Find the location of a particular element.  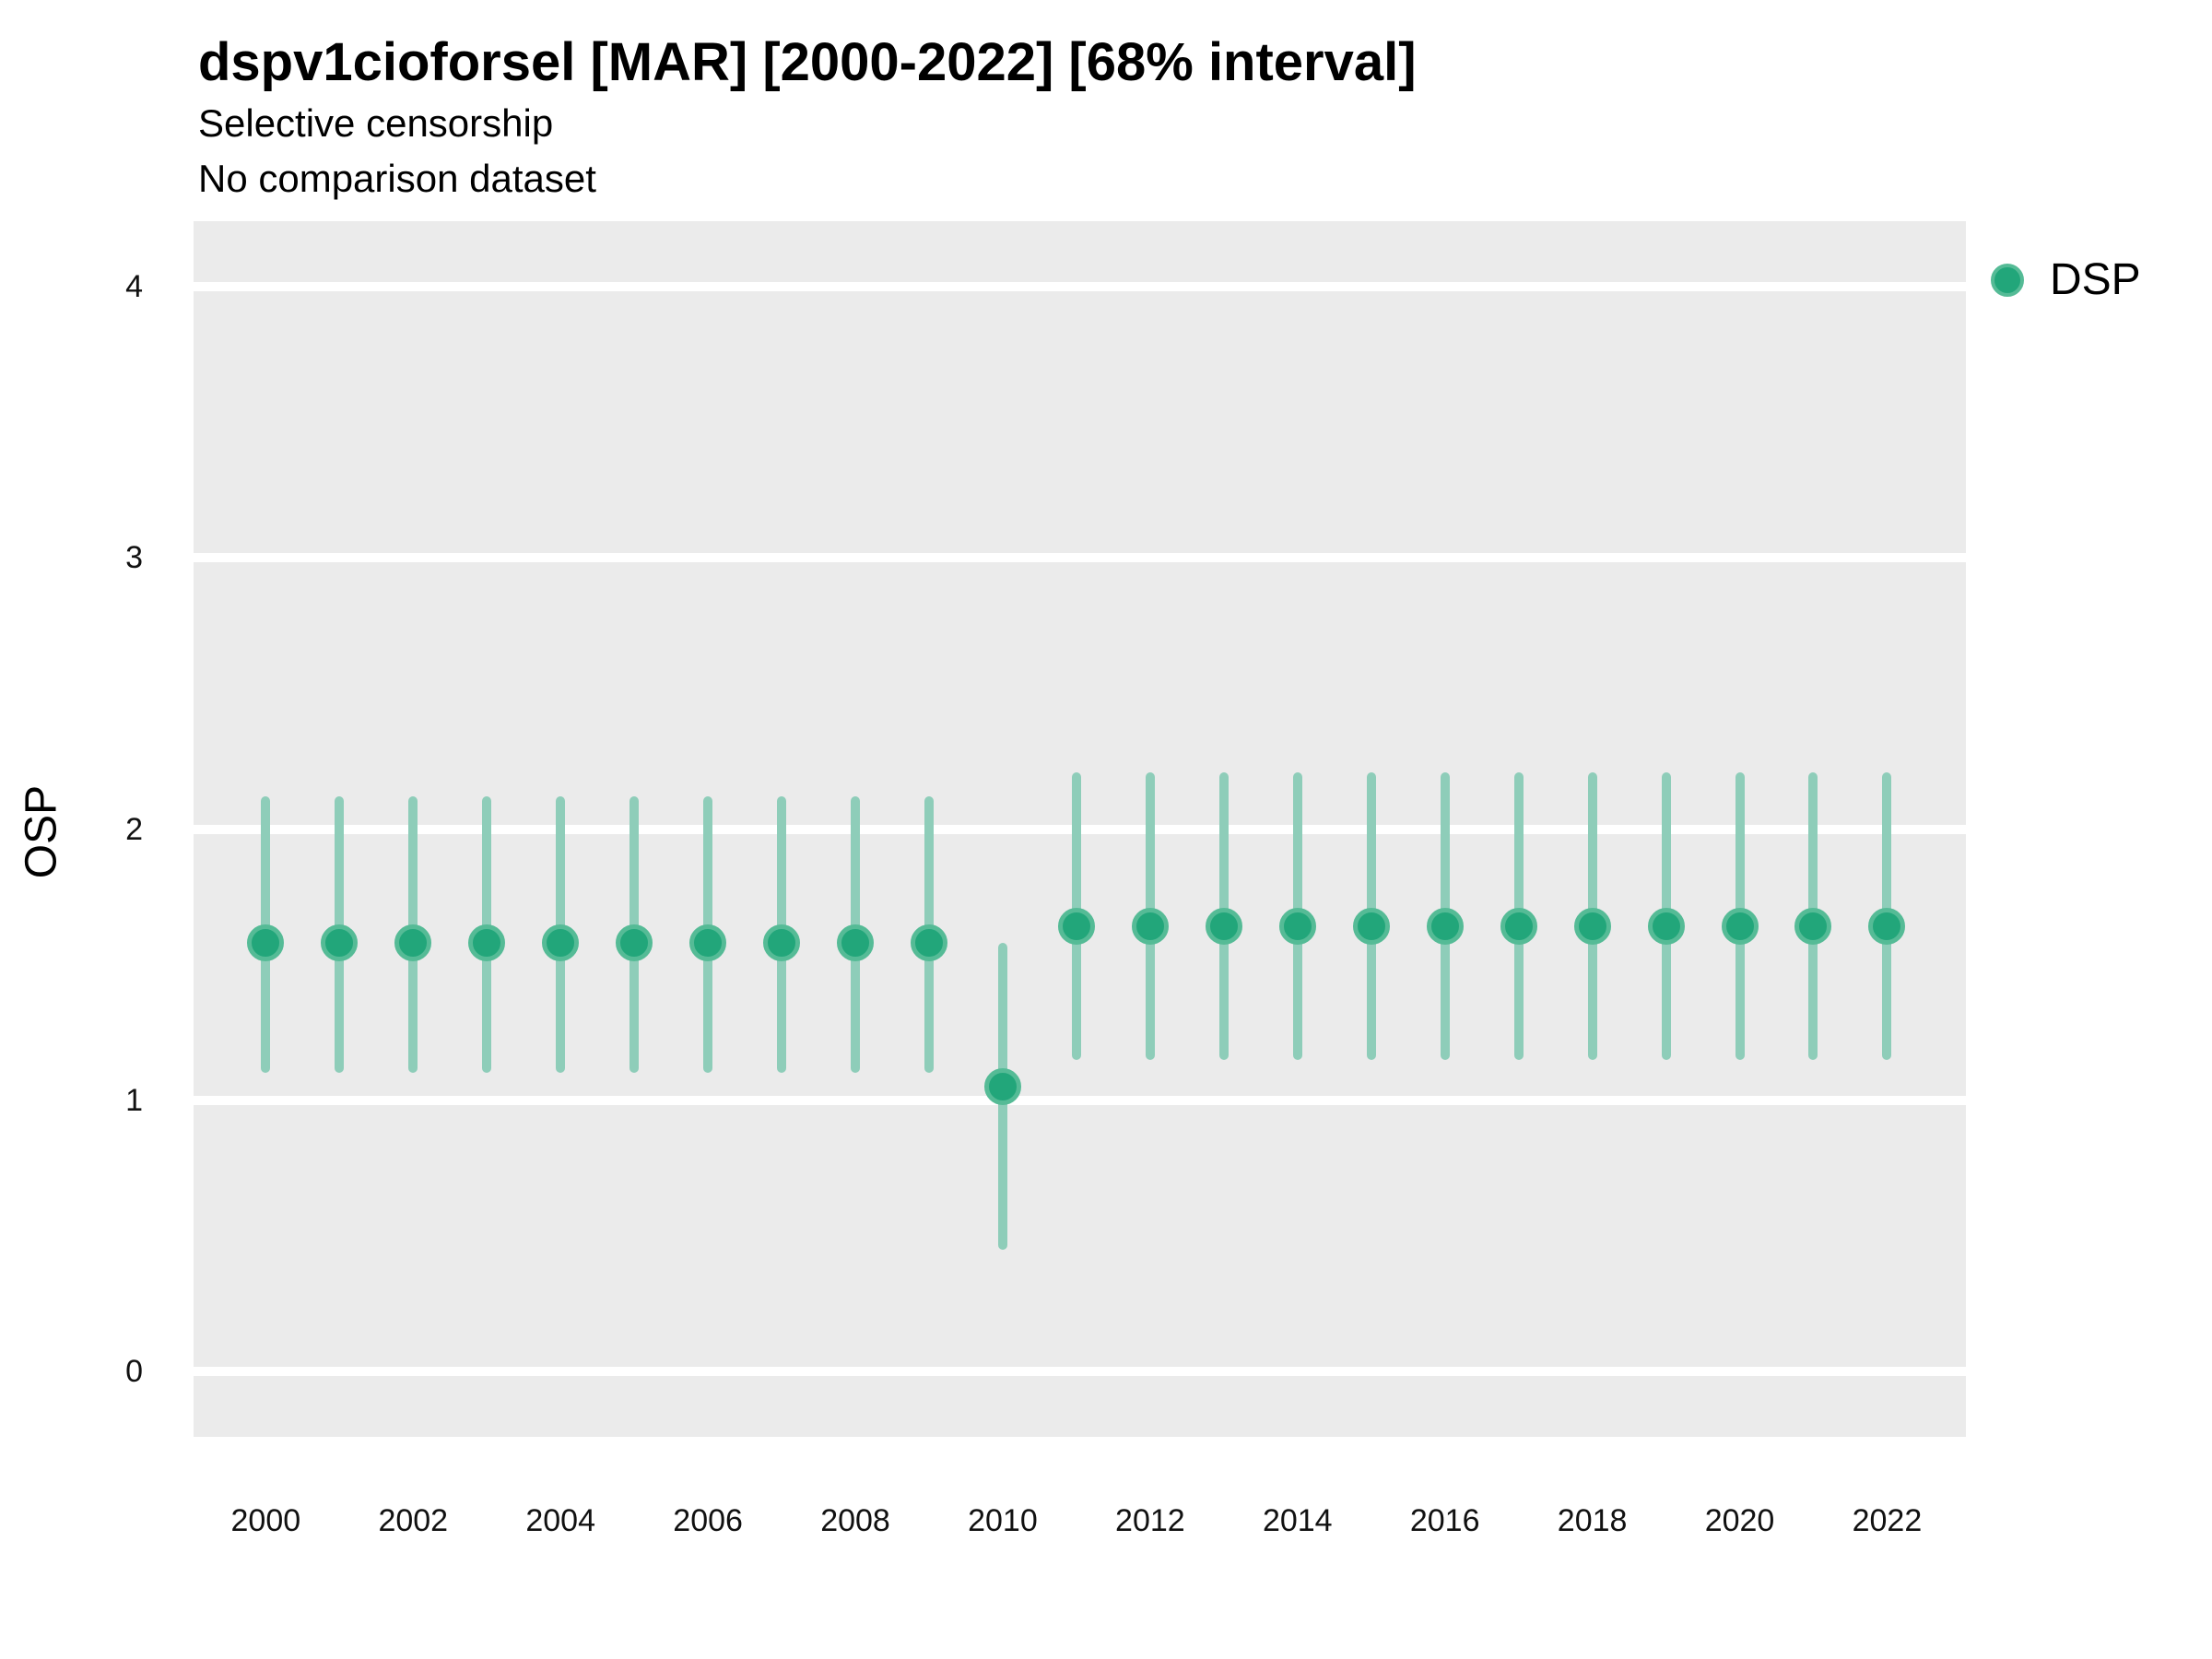

data-point-2000 is located at coordinates (266, 943).